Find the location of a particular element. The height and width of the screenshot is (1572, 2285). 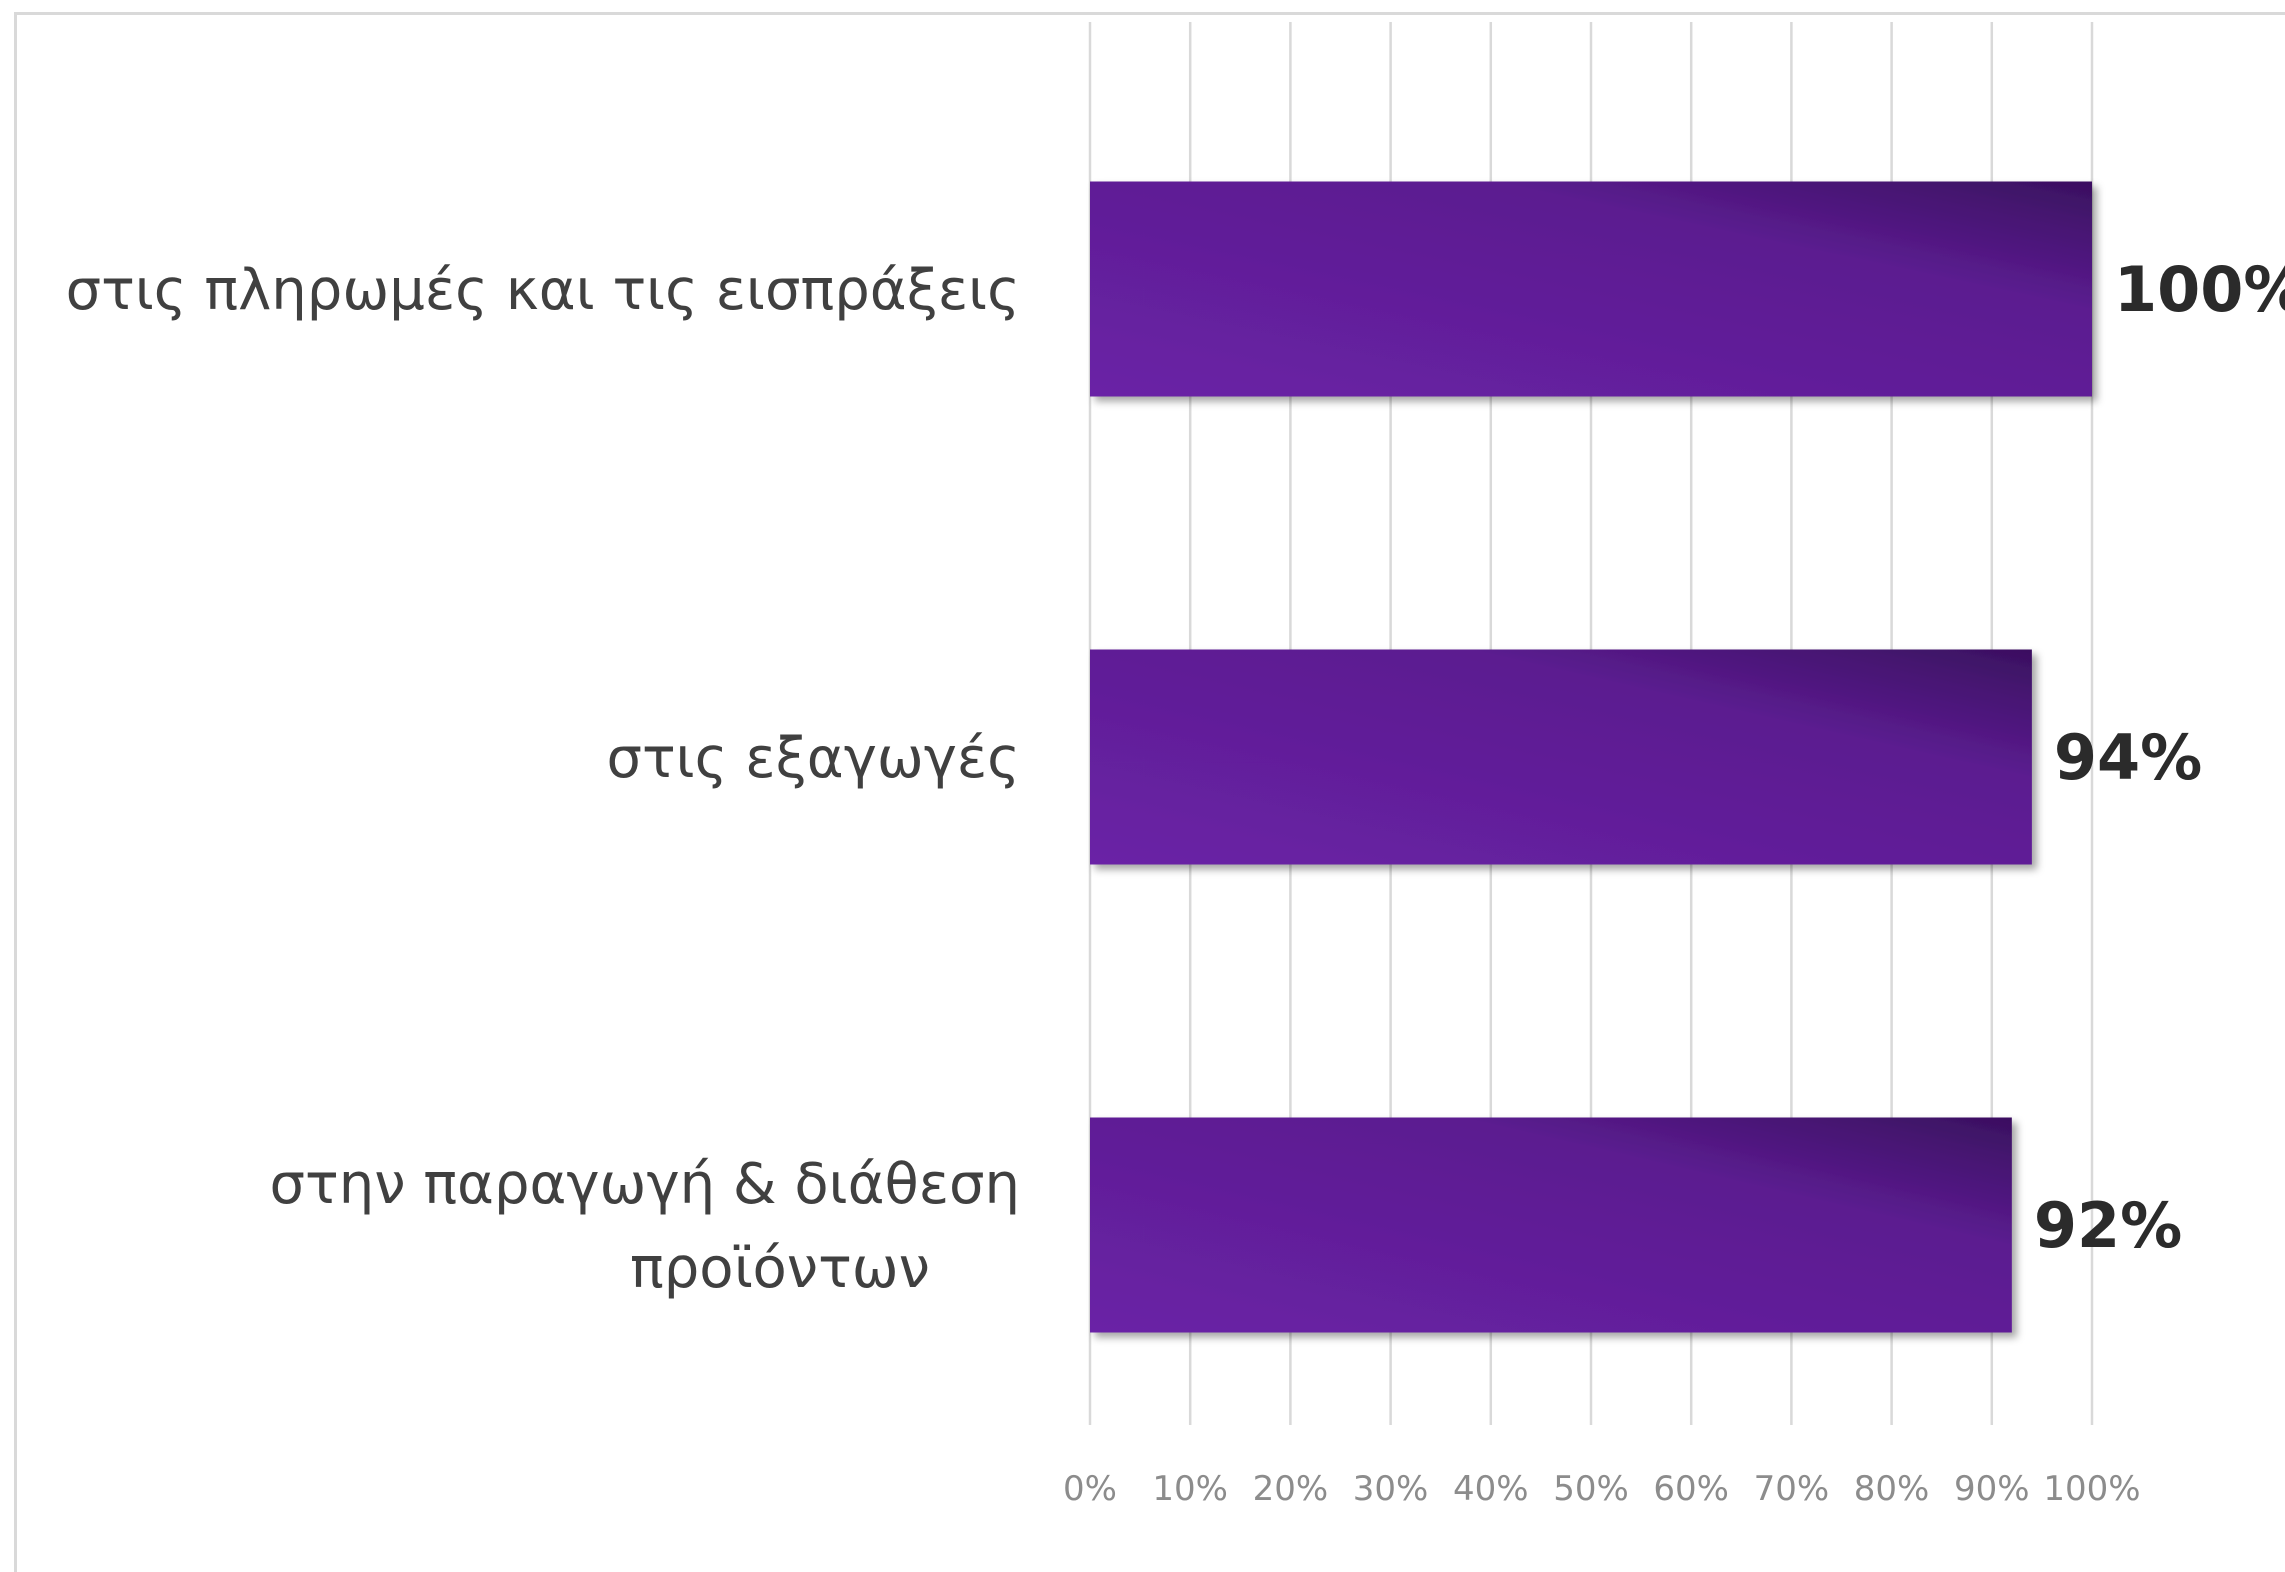

bar-value-label: 94% is located at coordinates (2128, 757).